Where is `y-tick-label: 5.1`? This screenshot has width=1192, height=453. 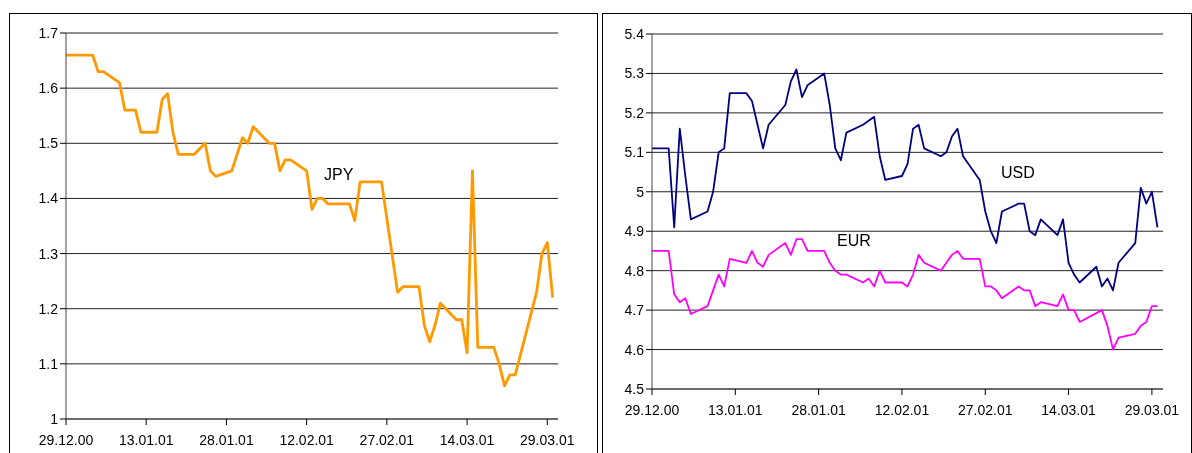 y-tick-label: 5.1 is located at coordinates (634, 152).